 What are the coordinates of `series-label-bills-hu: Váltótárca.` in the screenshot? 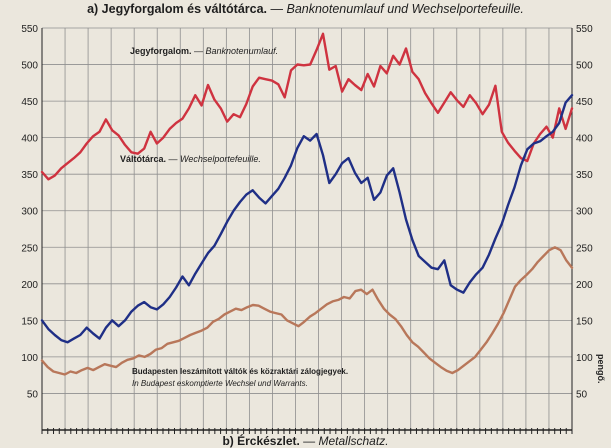 It's located at (143, 159).